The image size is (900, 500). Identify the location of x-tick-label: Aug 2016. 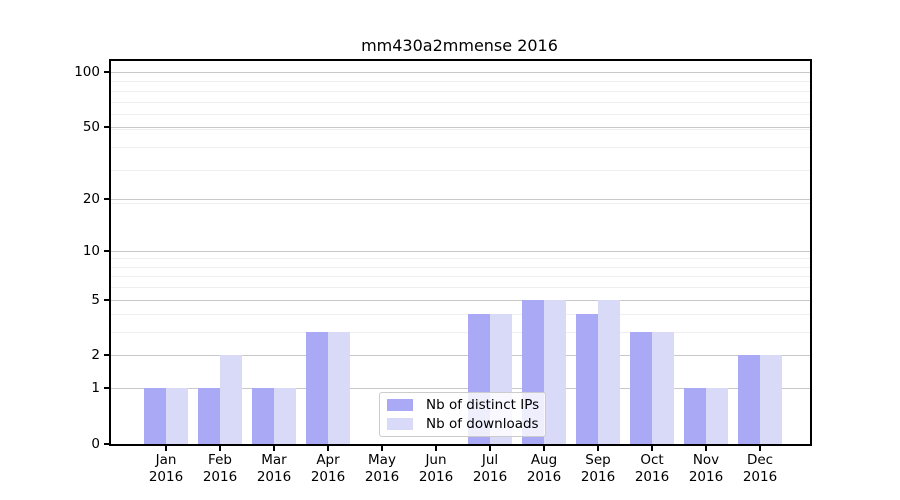
(544, 469).